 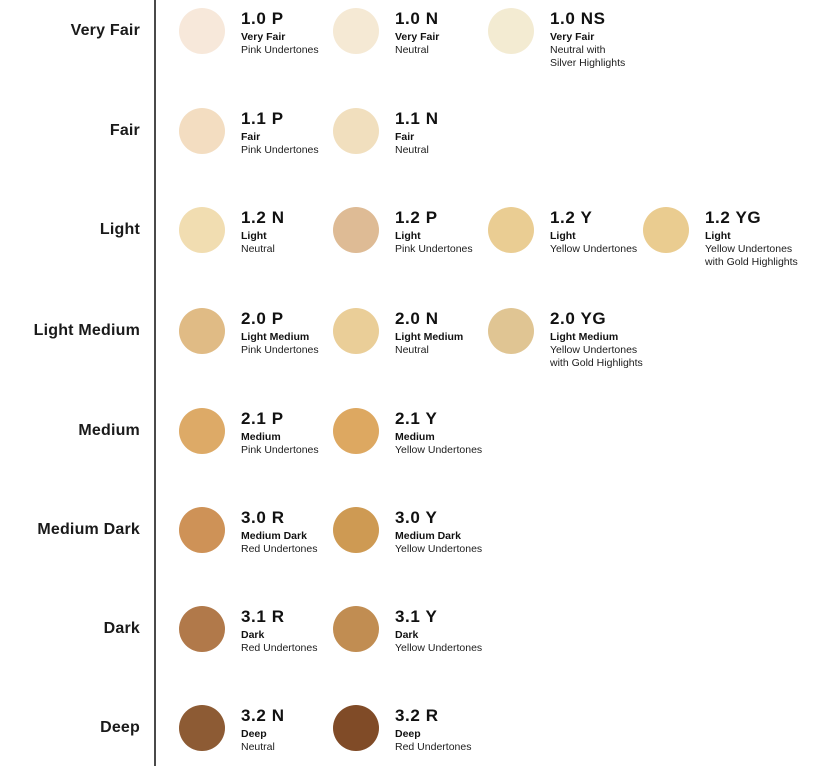 I want to click on shade-info: 3.1 Y Dark Yellow Undertones, so click(x=454, y=630).